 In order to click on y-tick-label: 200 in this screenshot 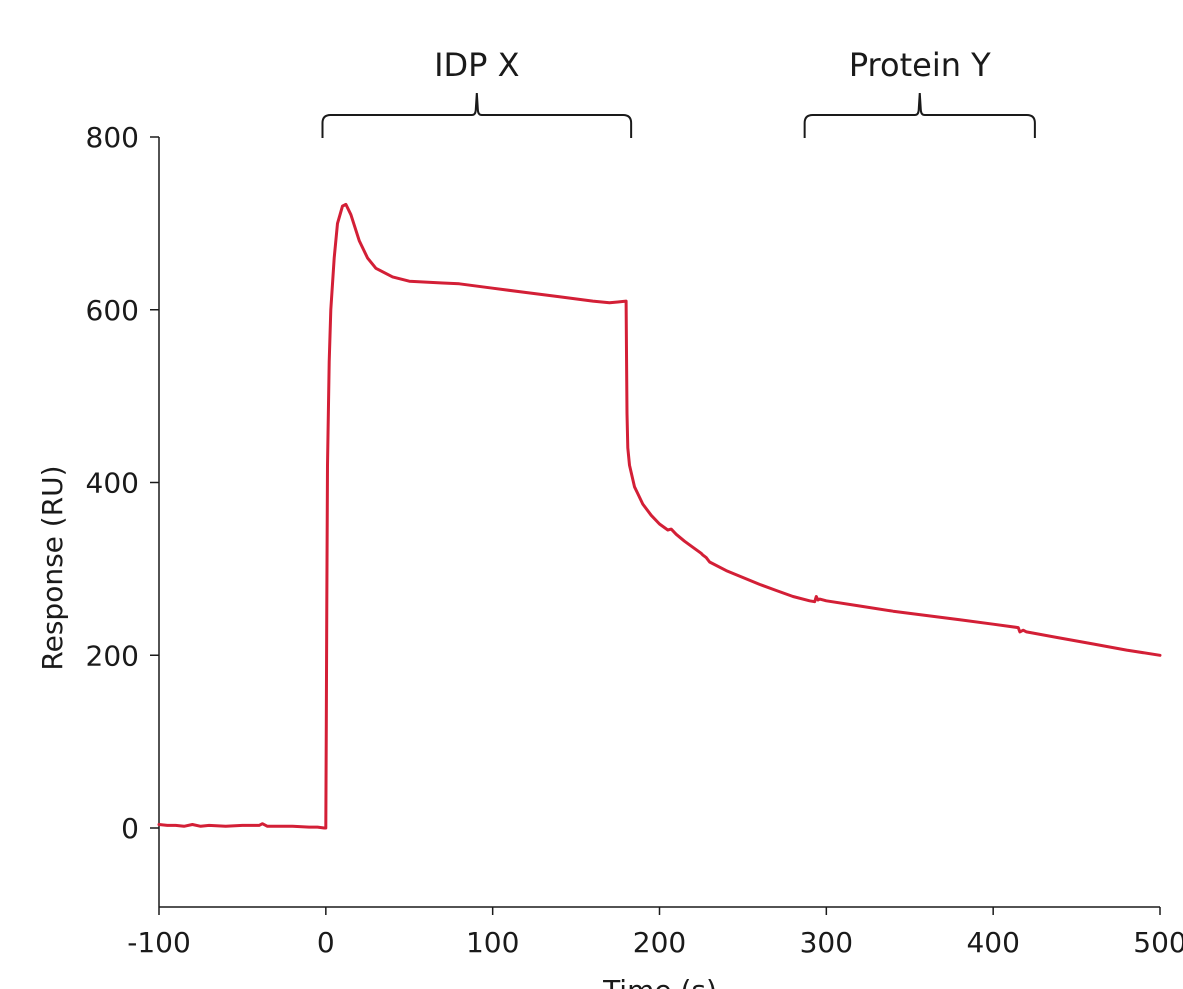, I will do `click(112, 655)`.